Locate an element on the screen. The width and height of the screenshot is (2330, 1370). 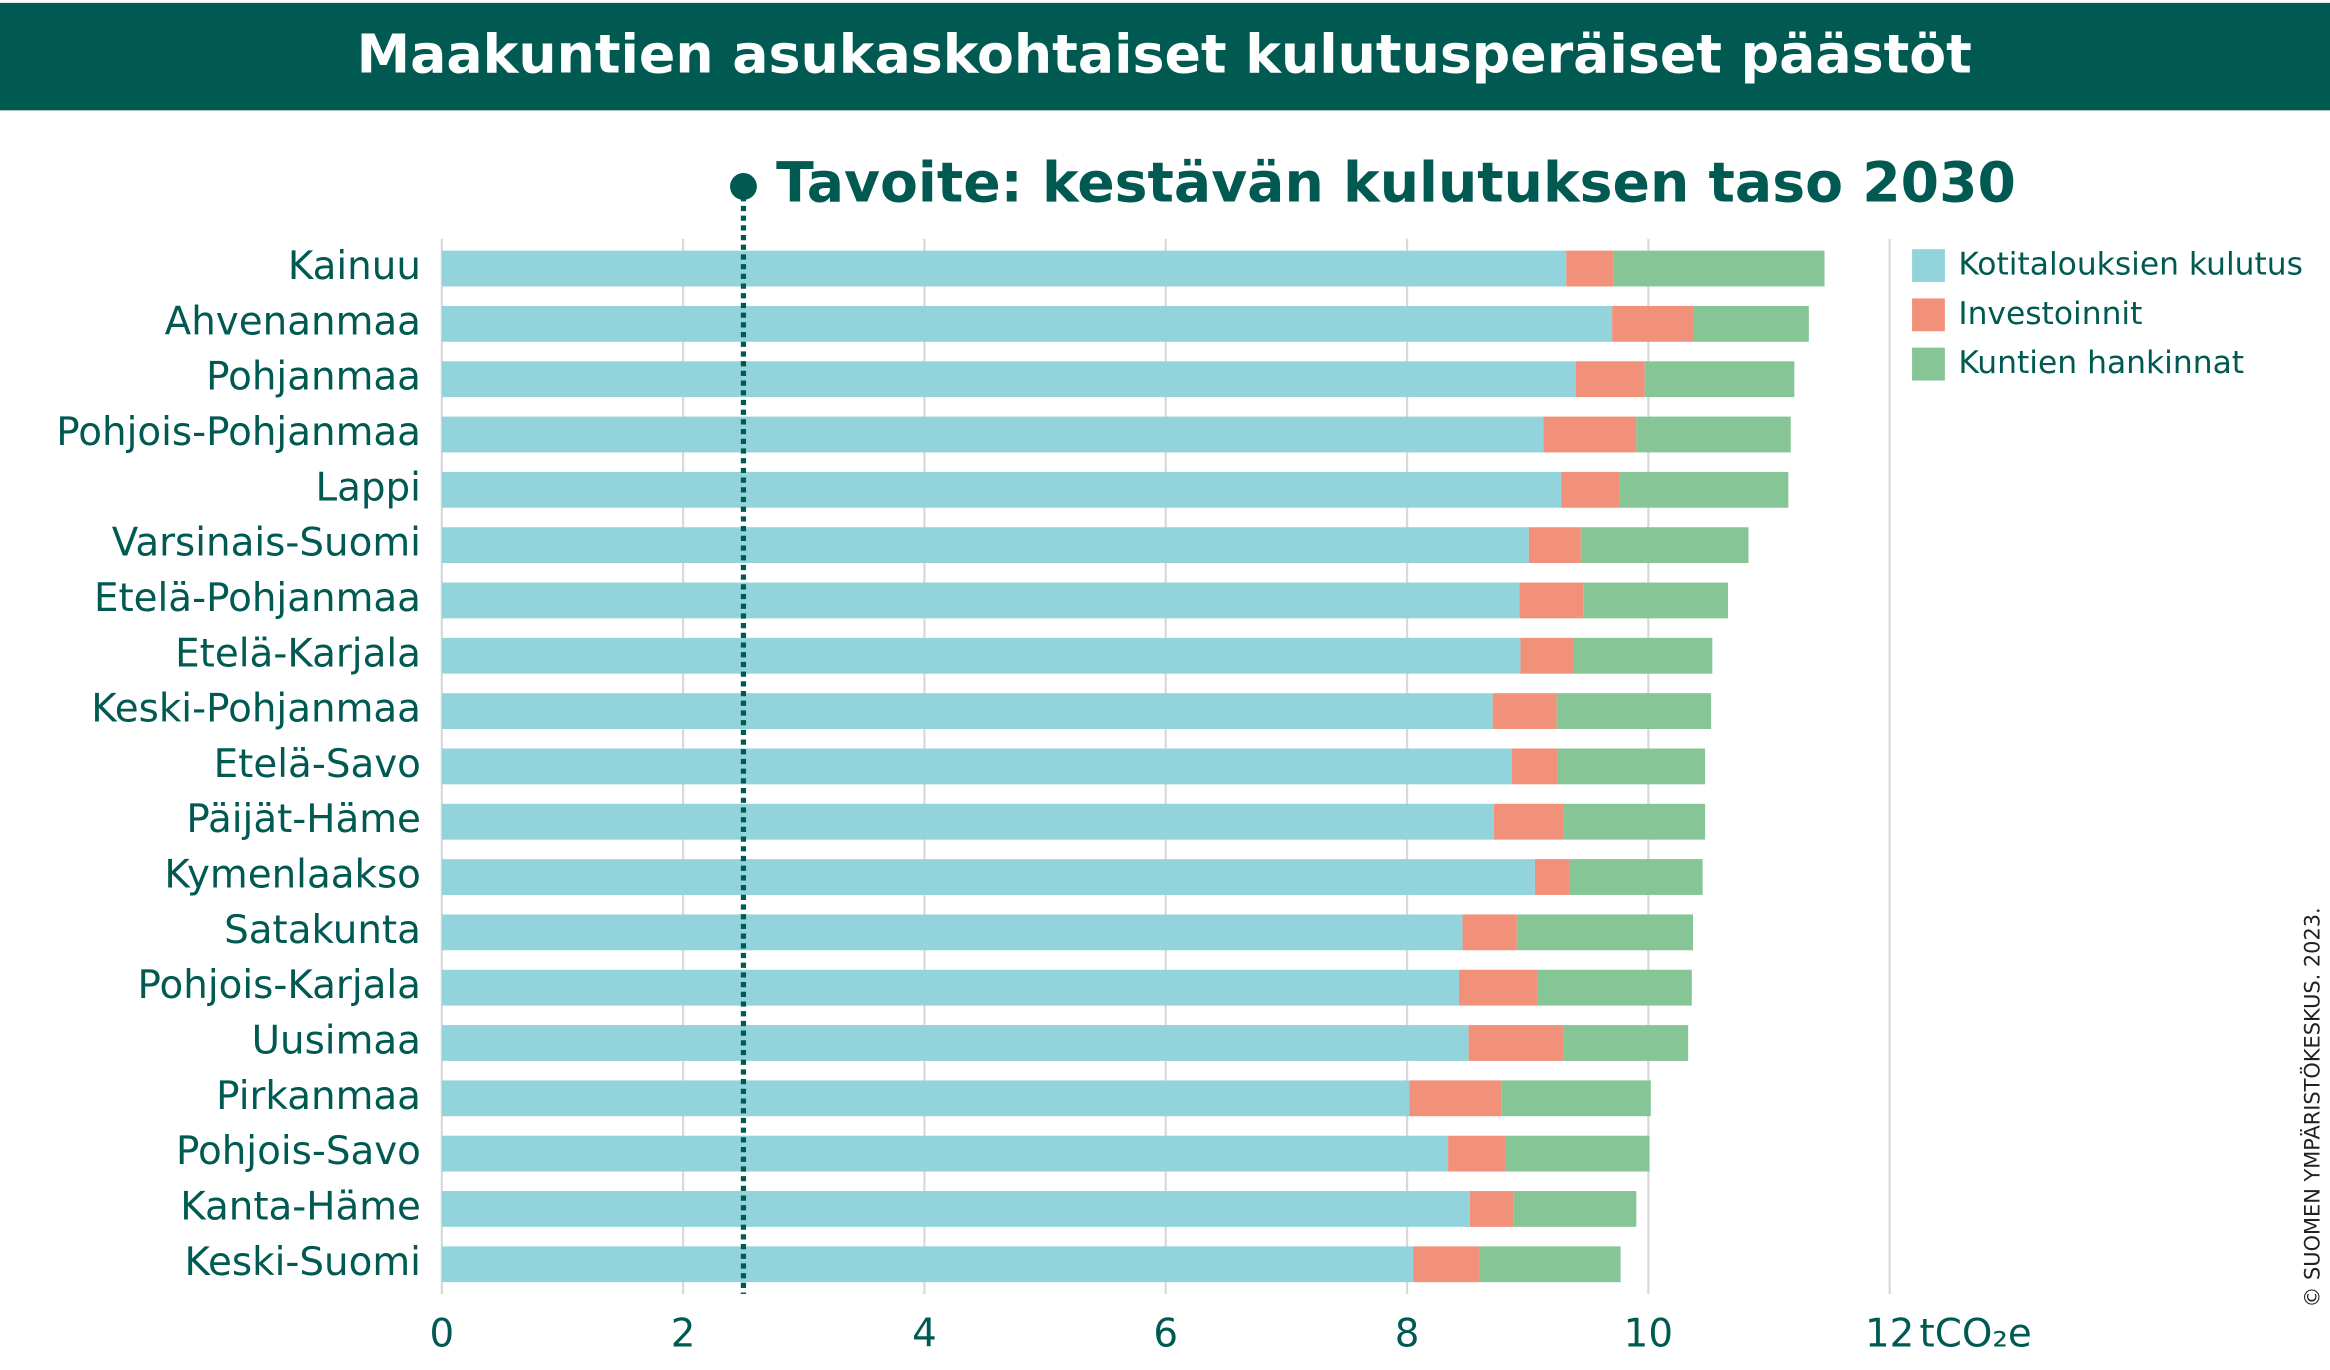
legend-label: Kotitalouksien kulutus is located at coordinates (2130, 265).